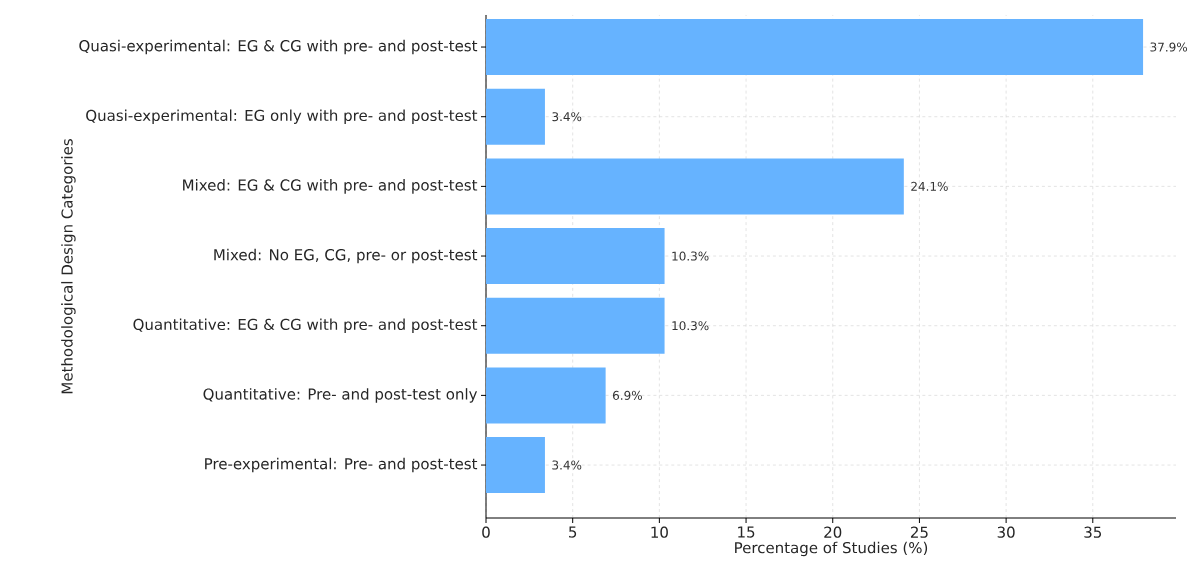 The height and width of the screenshot is (561, 1203). Describe the element at coordinates (340, 395) in the screenshot. I see `y-tick-label: Quantitative: Pre- and post-test only` at that location.